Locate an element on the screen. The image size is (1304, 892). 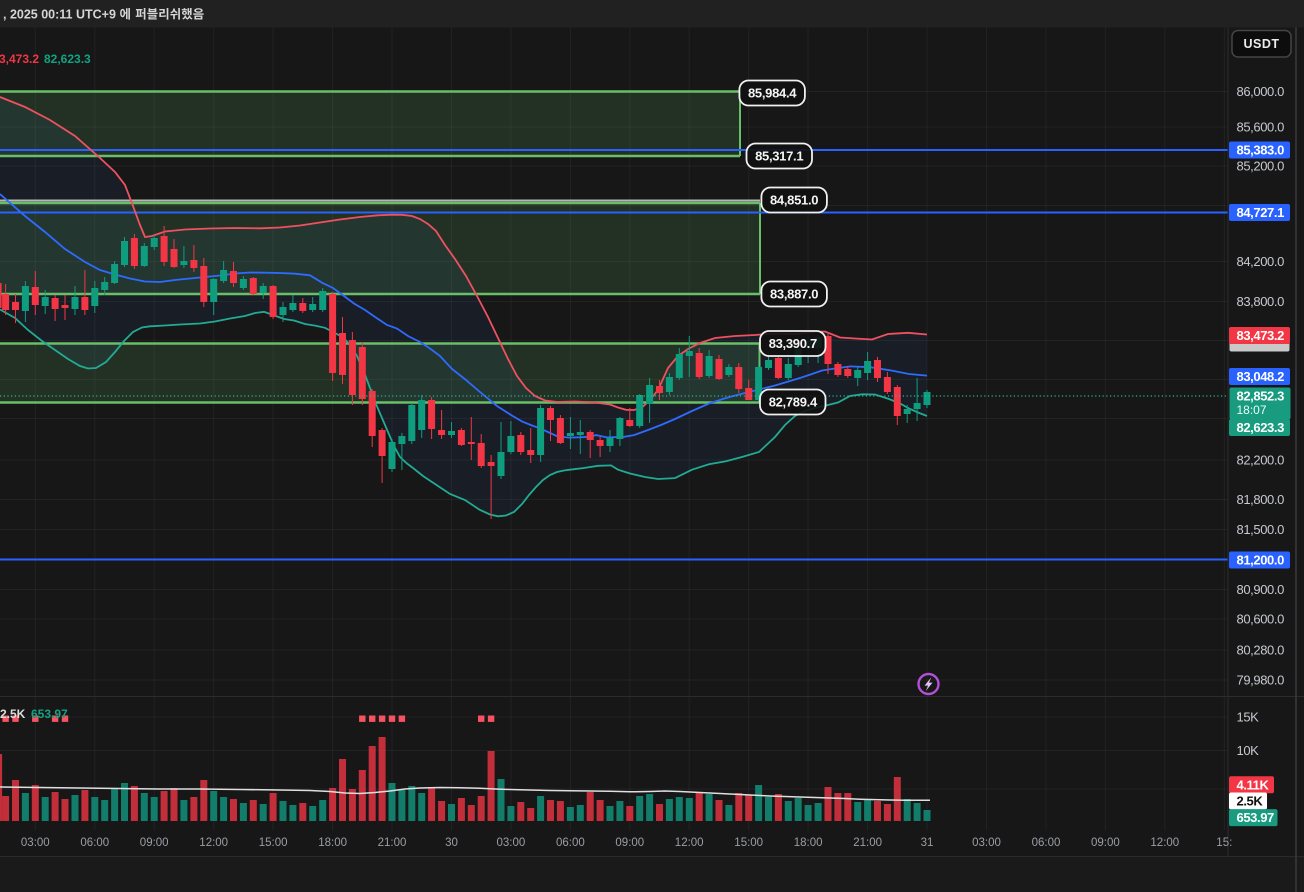
svg-text: USDT is located at coordinates (1261, 44).